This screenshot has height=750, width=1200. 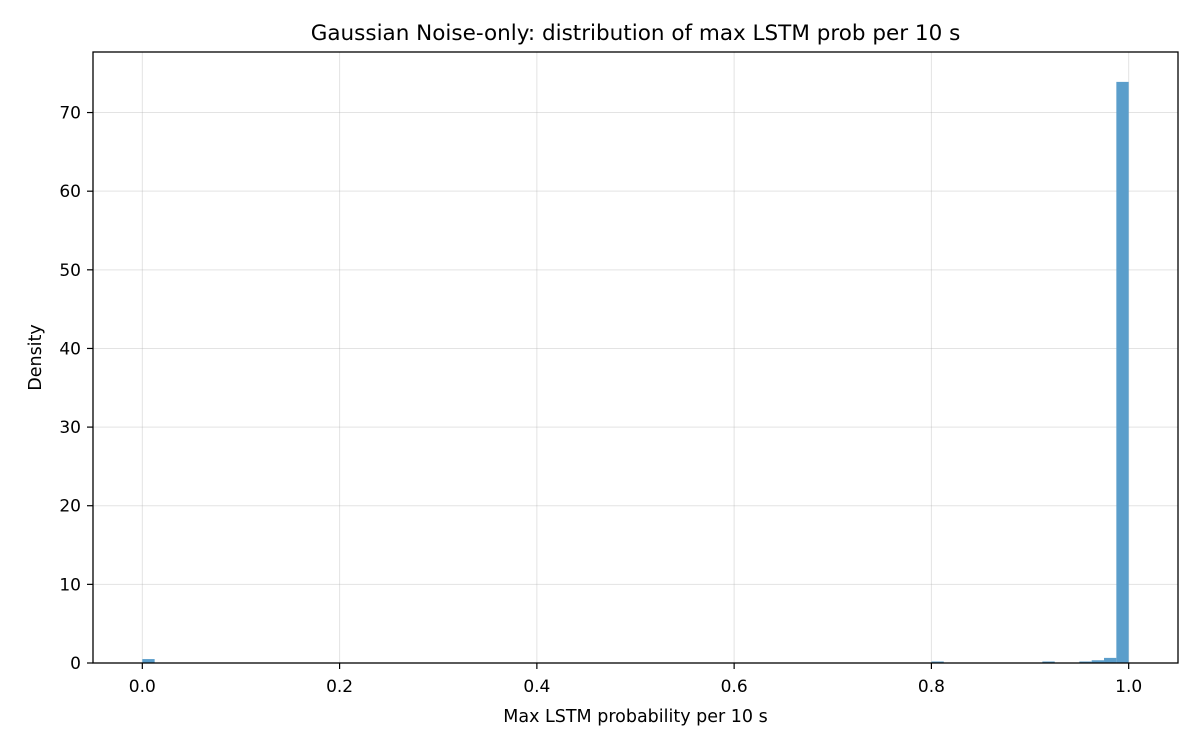 What do you see at coordinates (142, 687) in the screenshot?
I see `x-tick-label: 0.0` at bounding box center [142, 687].